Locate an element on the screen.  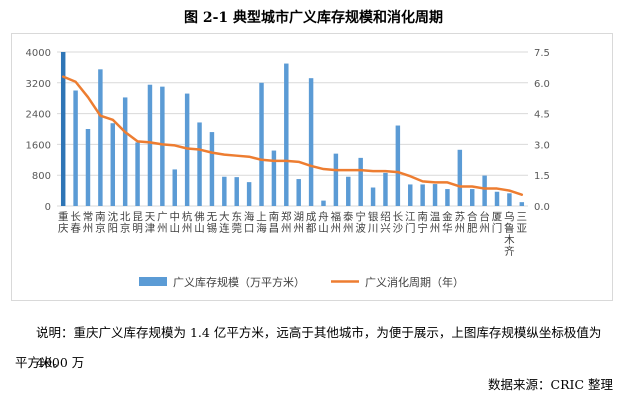
x-tick-label: 长春 is located at coordinates (75, 223).